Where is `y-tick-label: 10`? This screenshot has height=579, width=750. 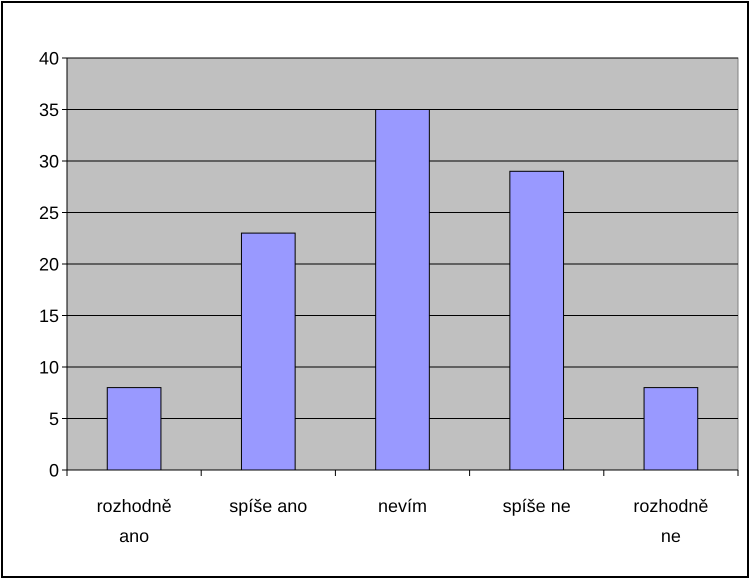 y-tick-label: 10 is located at coordinates (48, 367).